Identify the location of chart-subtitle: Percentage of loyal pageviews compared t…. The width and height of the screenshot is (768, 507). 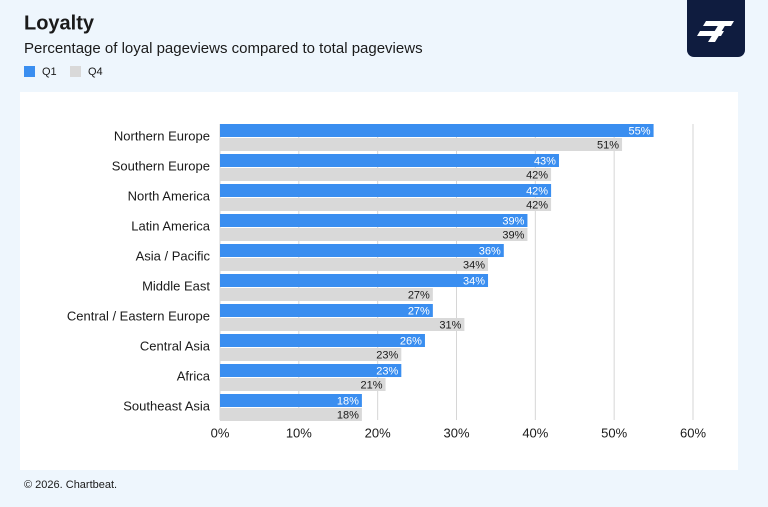
(223, 48).